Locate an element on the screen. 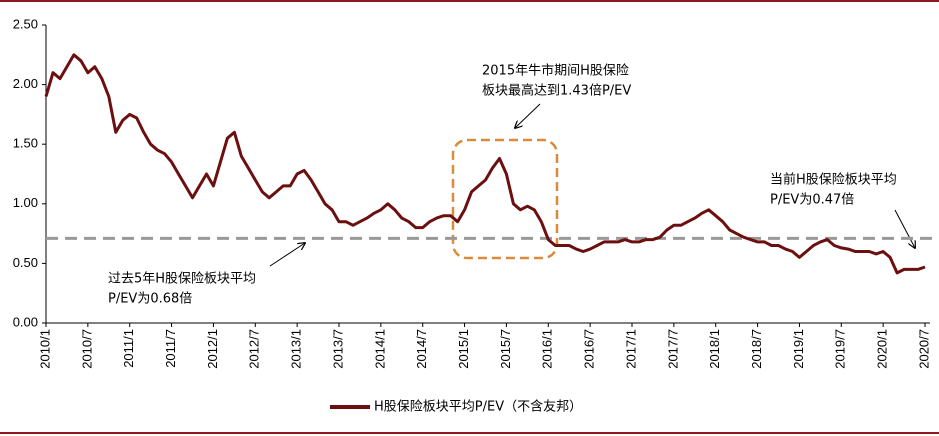 This screenshot has height=436, width=939. annotation: P/EV为0.47倍 is located at coordinates (812, 200).